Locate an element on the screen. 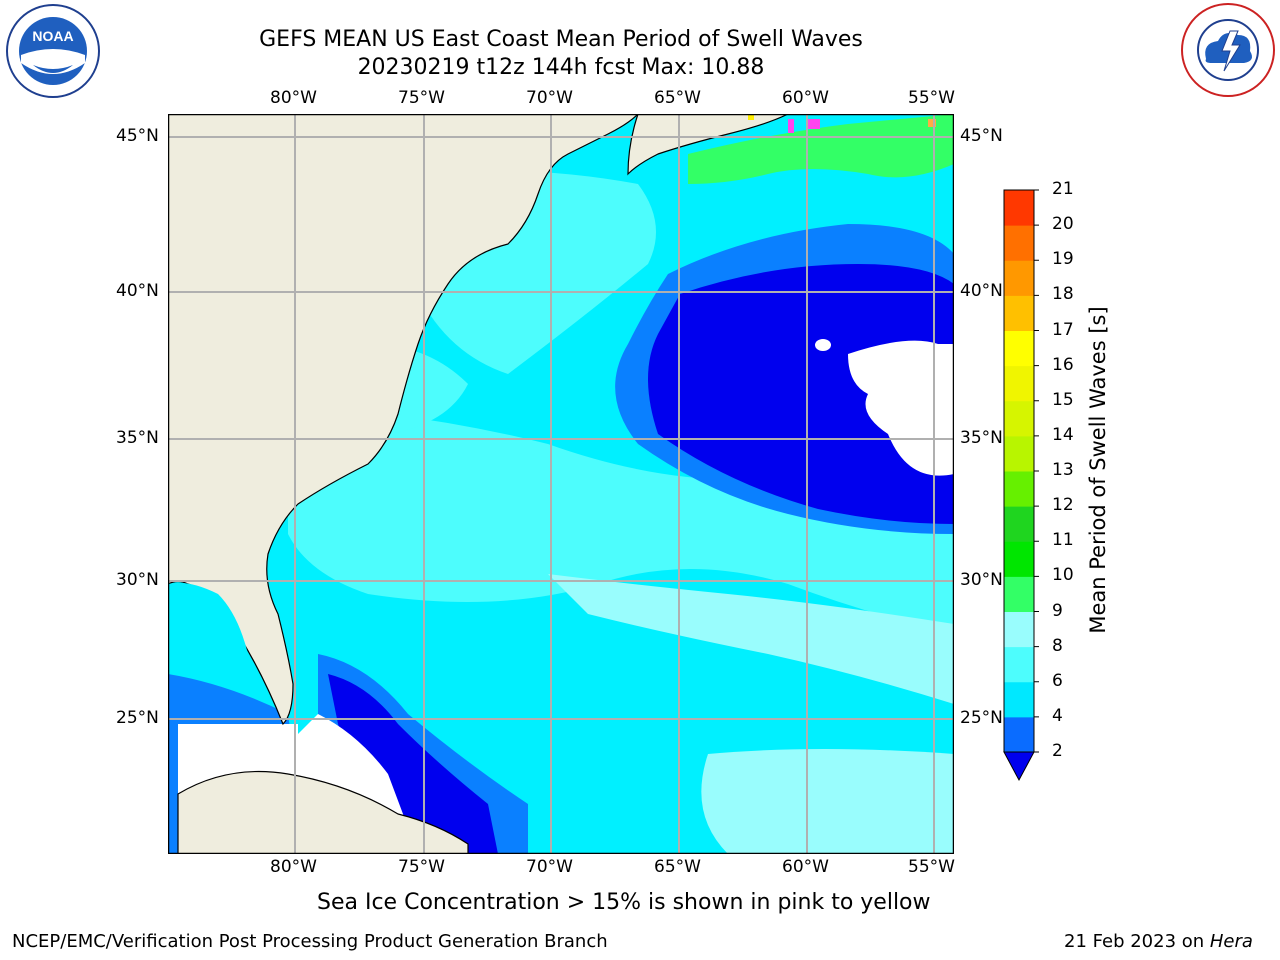  ocean-band-dark is located at coordinates (801, 394).